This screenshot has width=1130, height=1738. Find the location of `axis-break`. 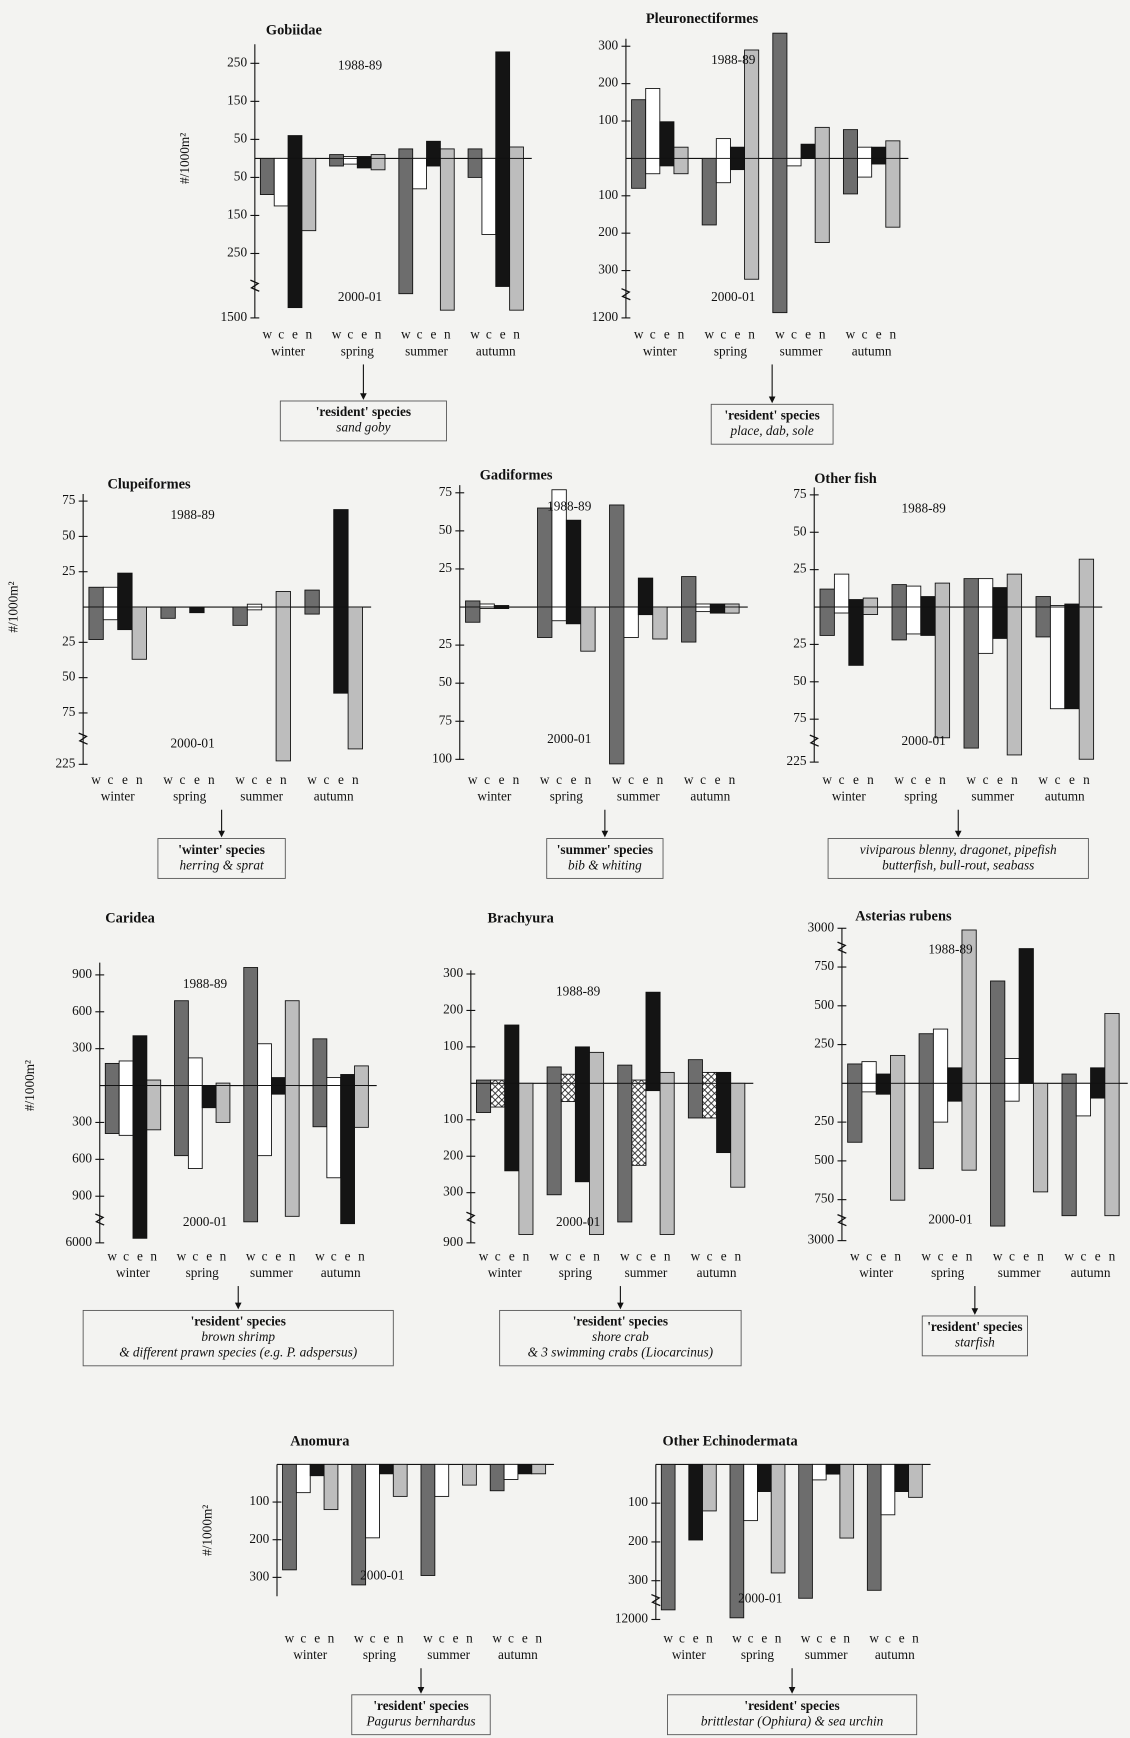

axis-break is located at coordinates (842, 1220).